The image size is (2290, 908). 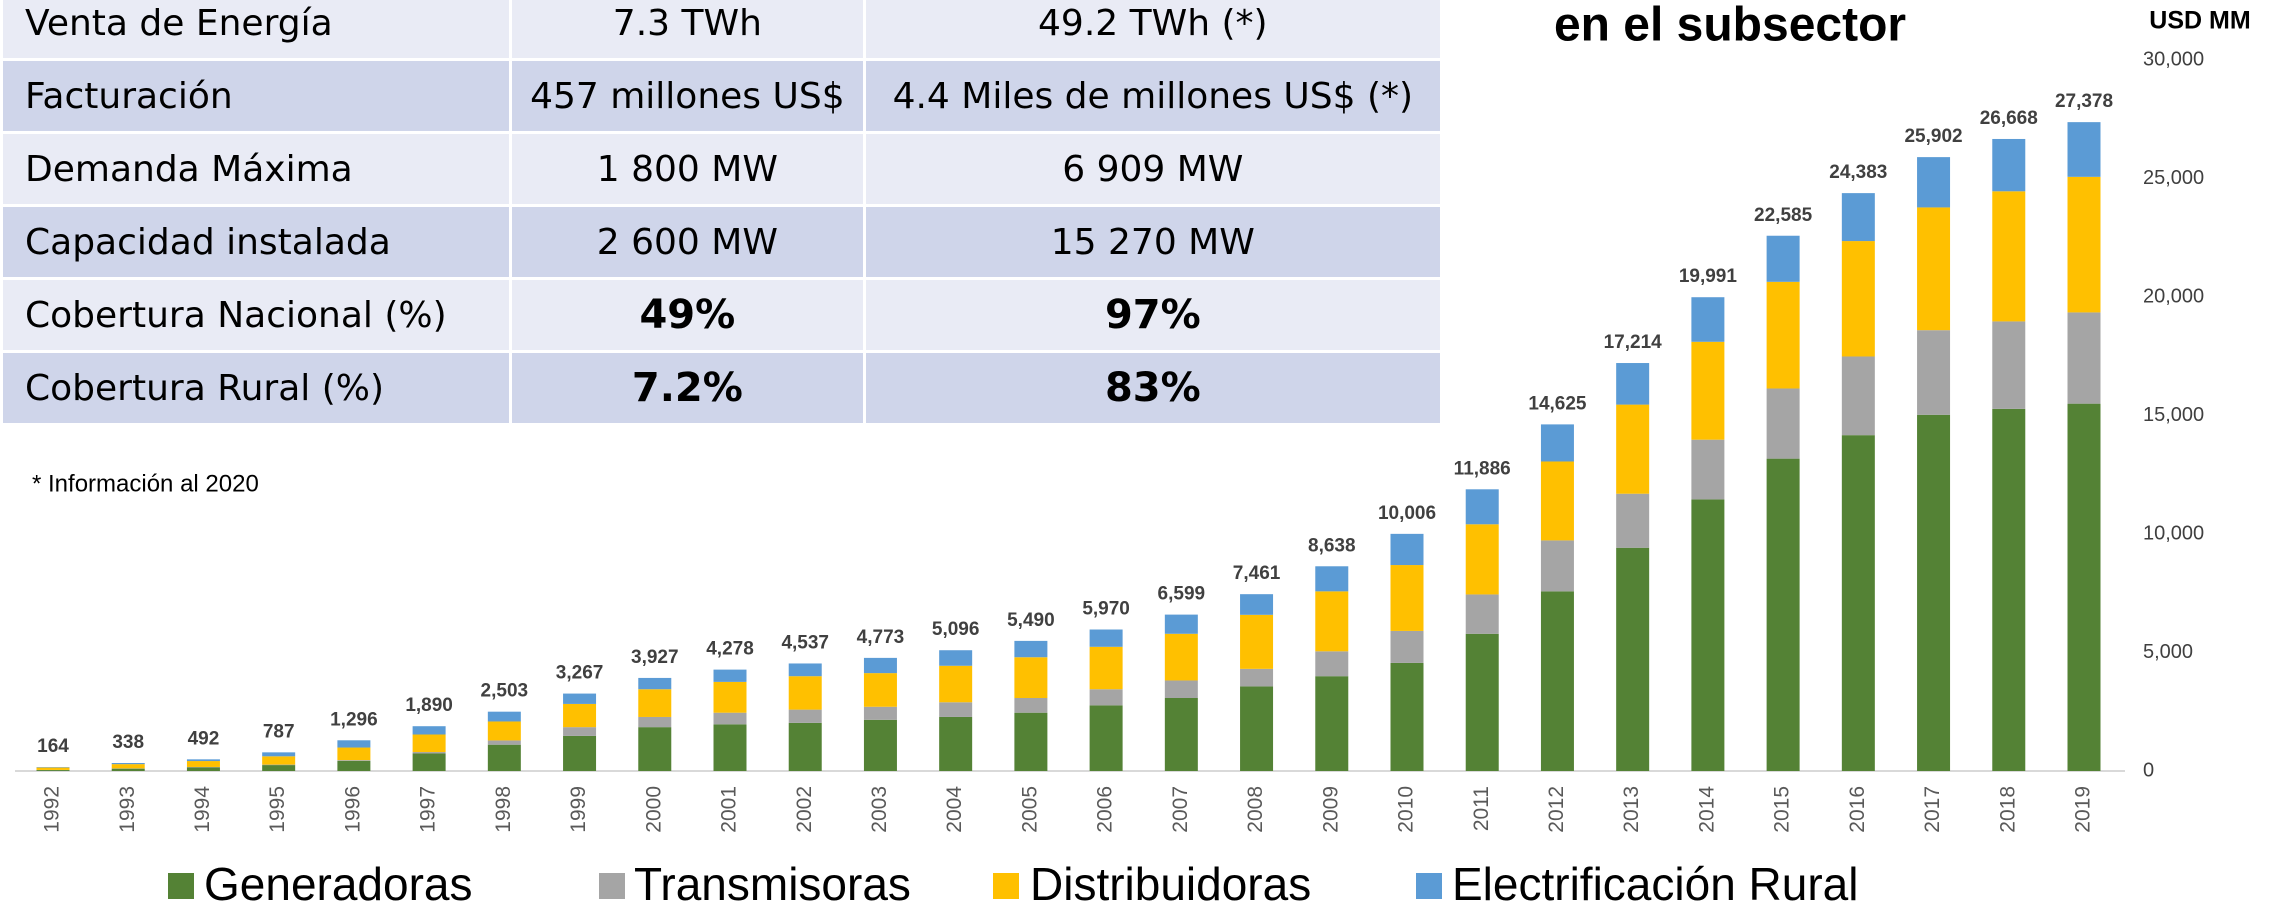 I want to click on table-cell: 1 800 MW, so click(x=687, y=169).